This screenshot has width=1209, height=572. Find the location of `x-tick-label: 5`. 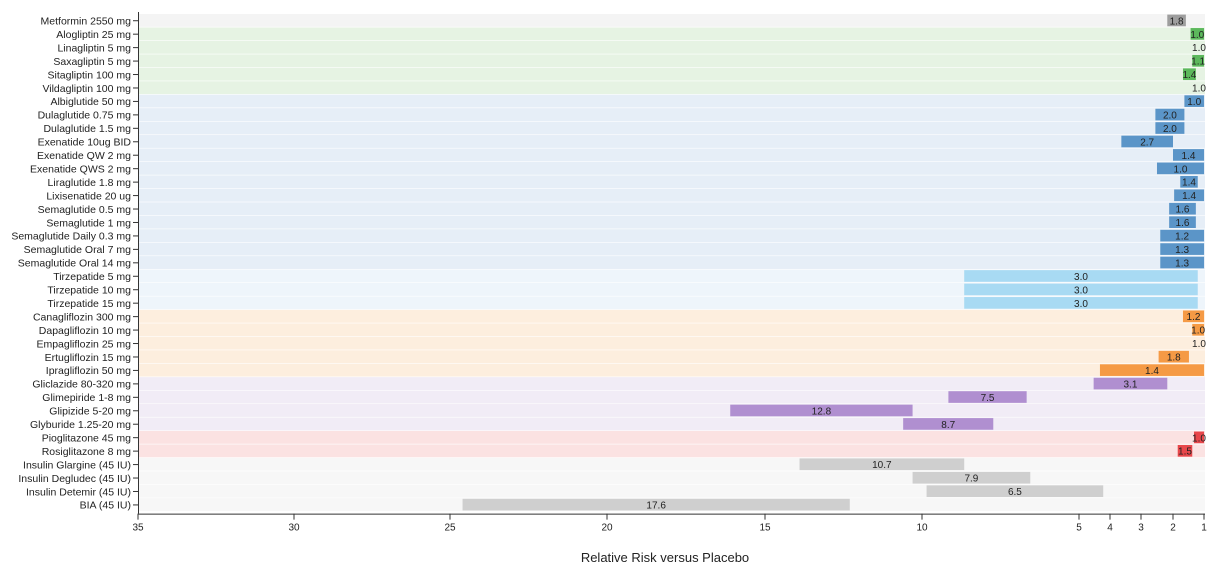

x-tick-label: 5 is located at coordinates (1079, 528).